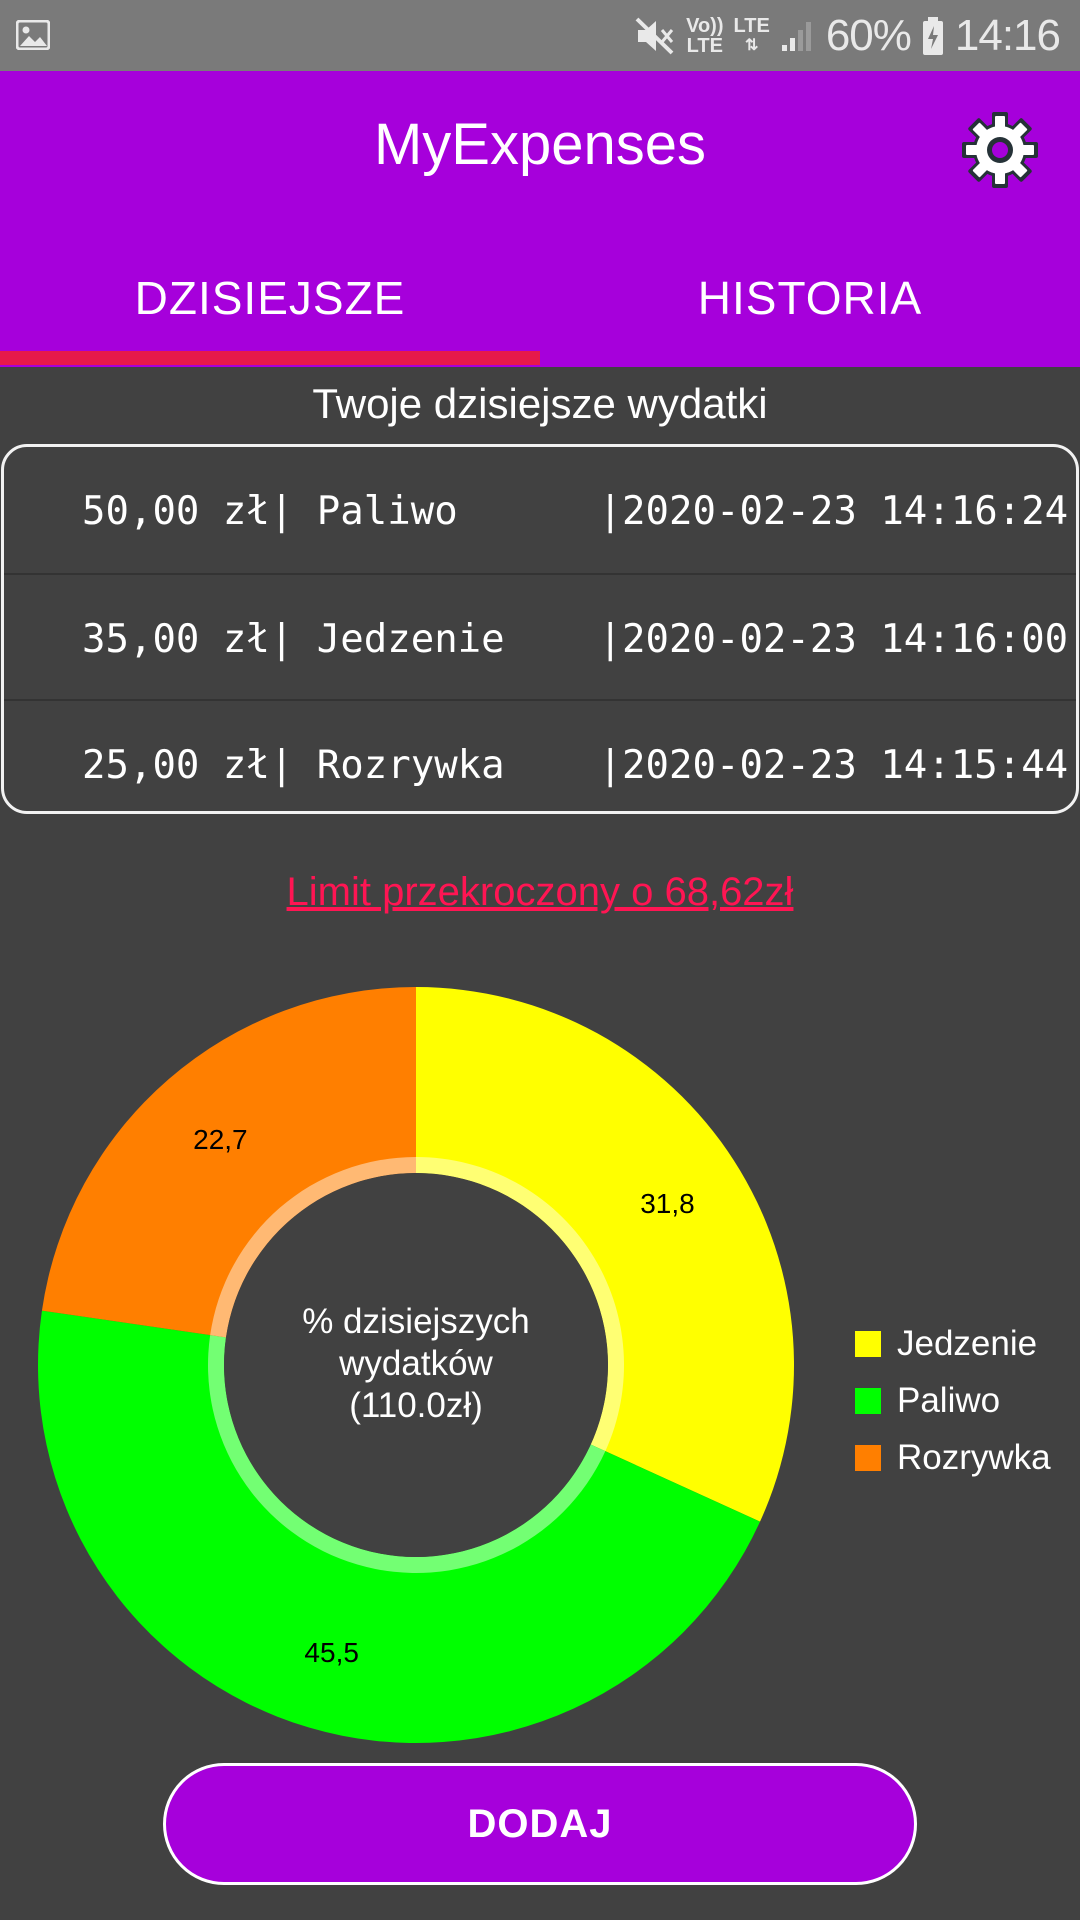  I want to click on chart-center-text: (110.0zł), so click(416, 1405).